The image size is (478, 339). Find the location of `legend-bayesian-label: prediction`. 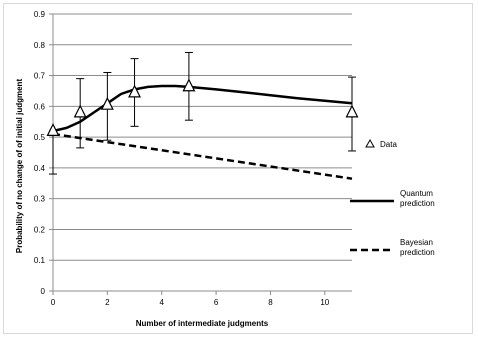

legend-bayesian-label: prediction is located at coordinates (417, 252).